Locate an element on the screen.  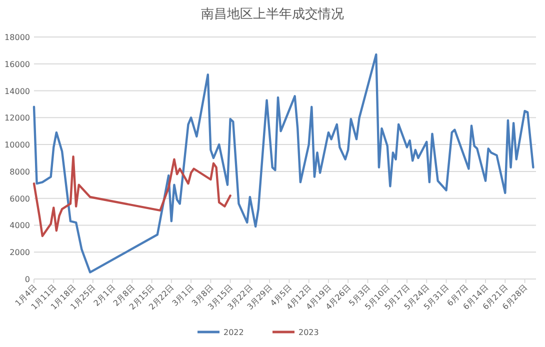
y-tick-label: 0 is located at coordinates (27, 279).